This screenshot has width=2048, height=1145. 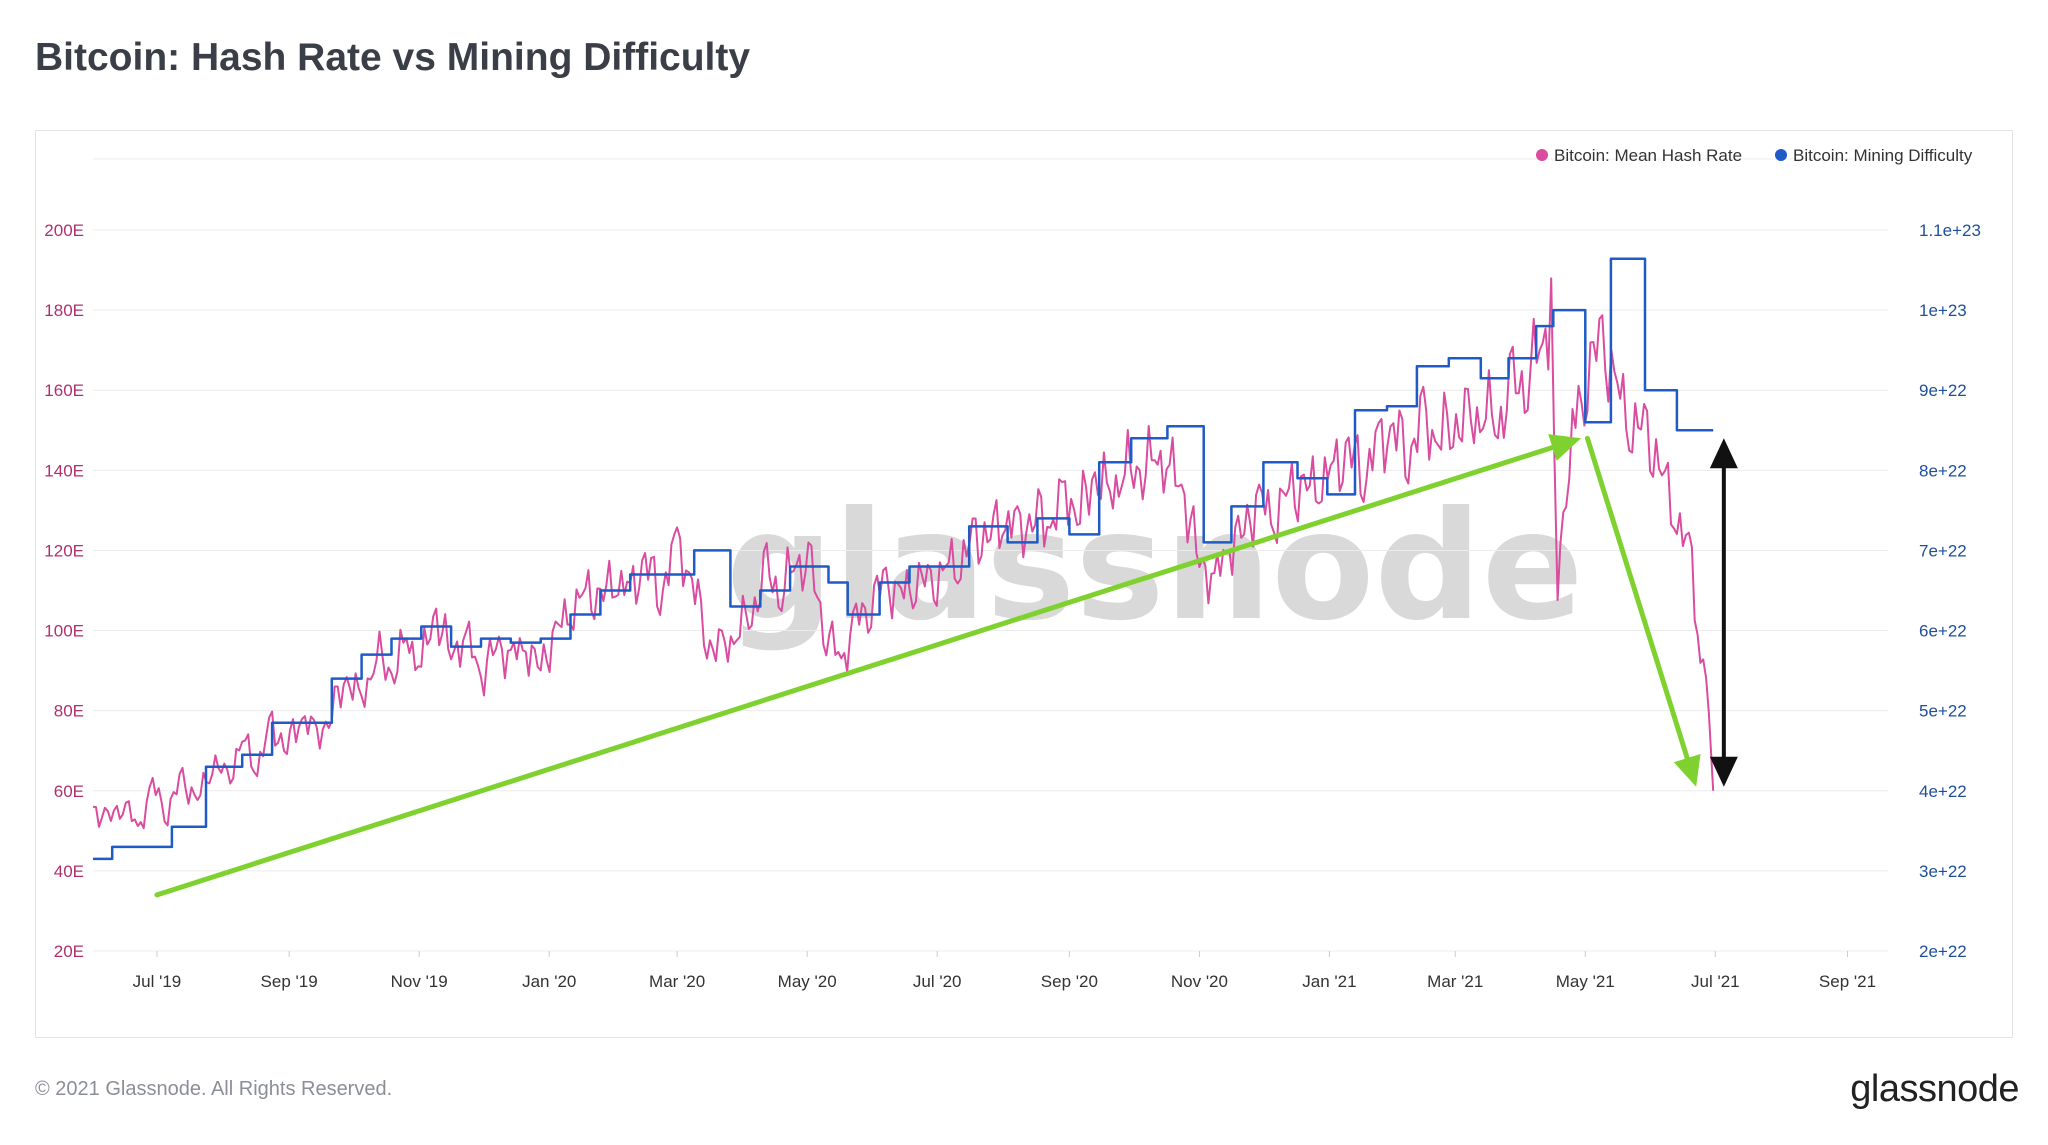 I want to click on green-trend-arrow, so click(x=1637, y=598).